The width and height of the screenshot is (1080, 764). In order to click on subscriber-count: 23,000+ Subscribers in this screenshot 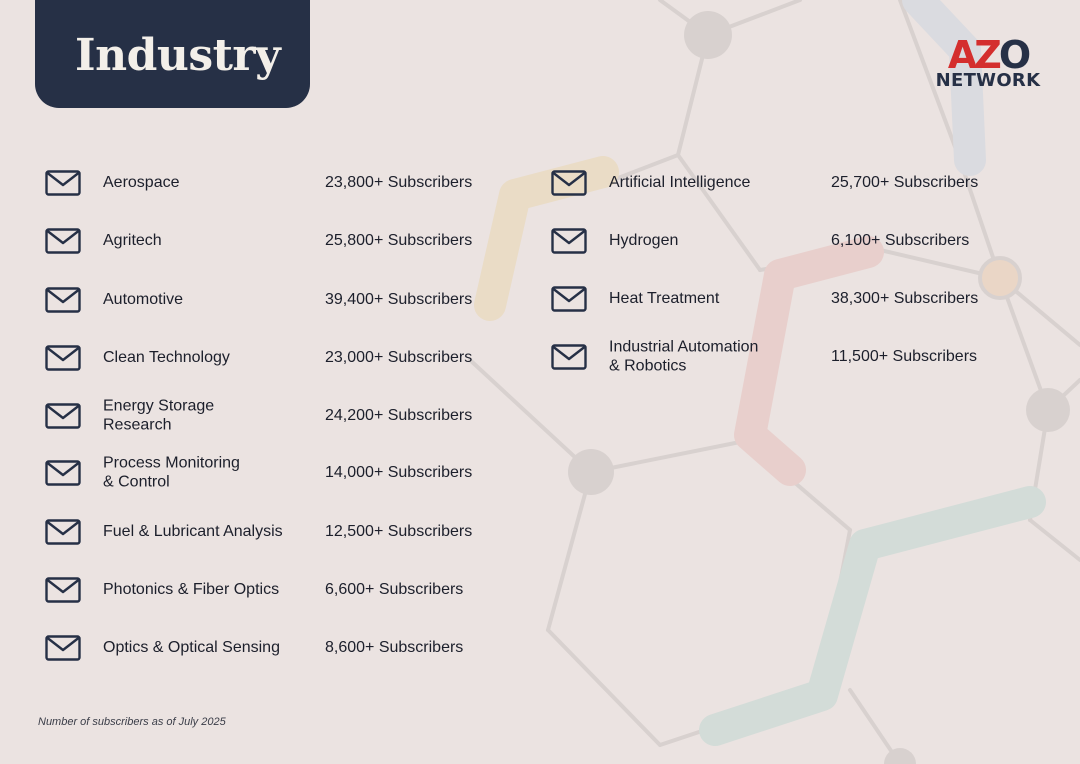, I will do `click(399, 357)`.